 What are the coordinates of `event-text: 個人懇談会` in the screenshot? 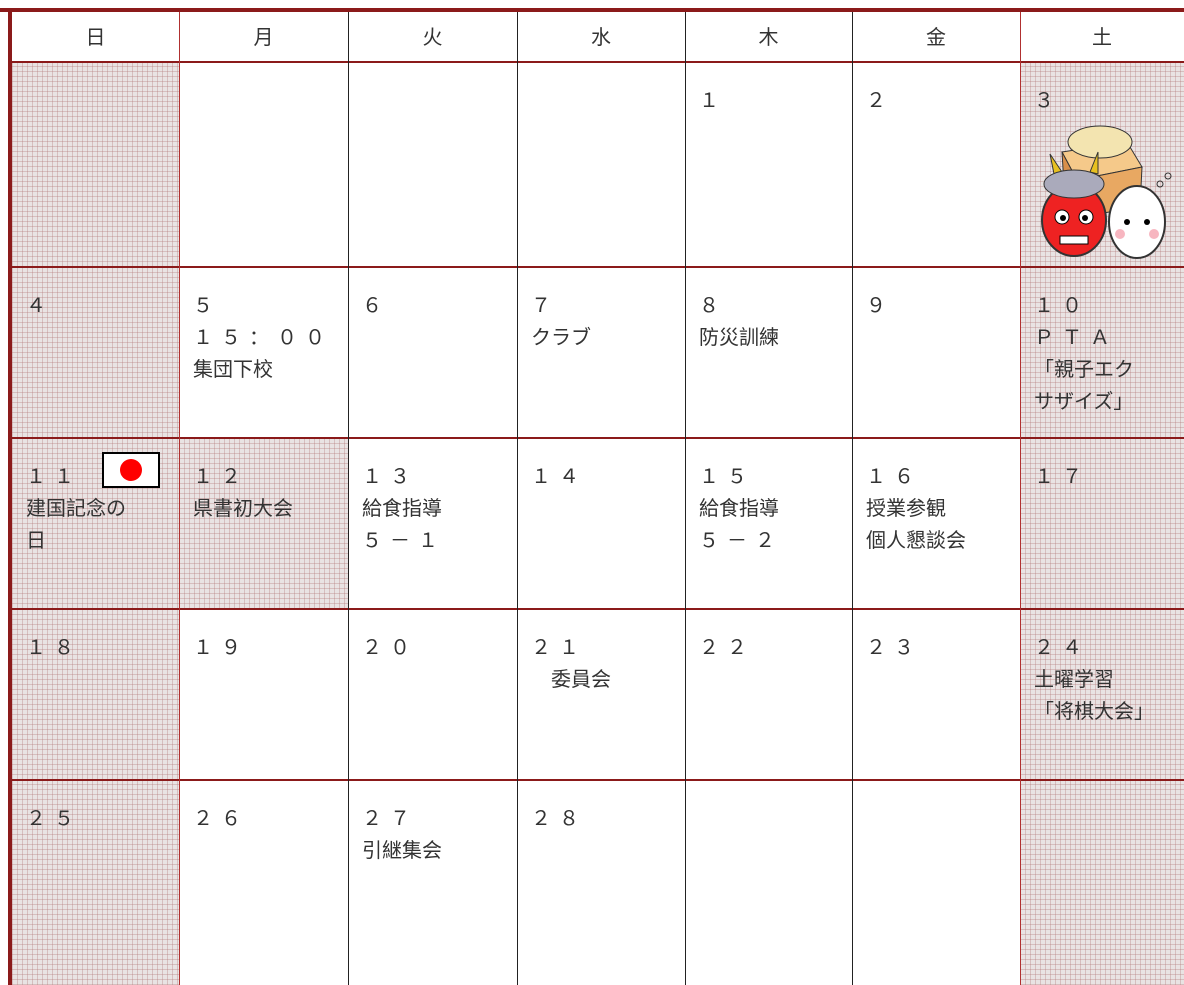 It's located at (916, 540).